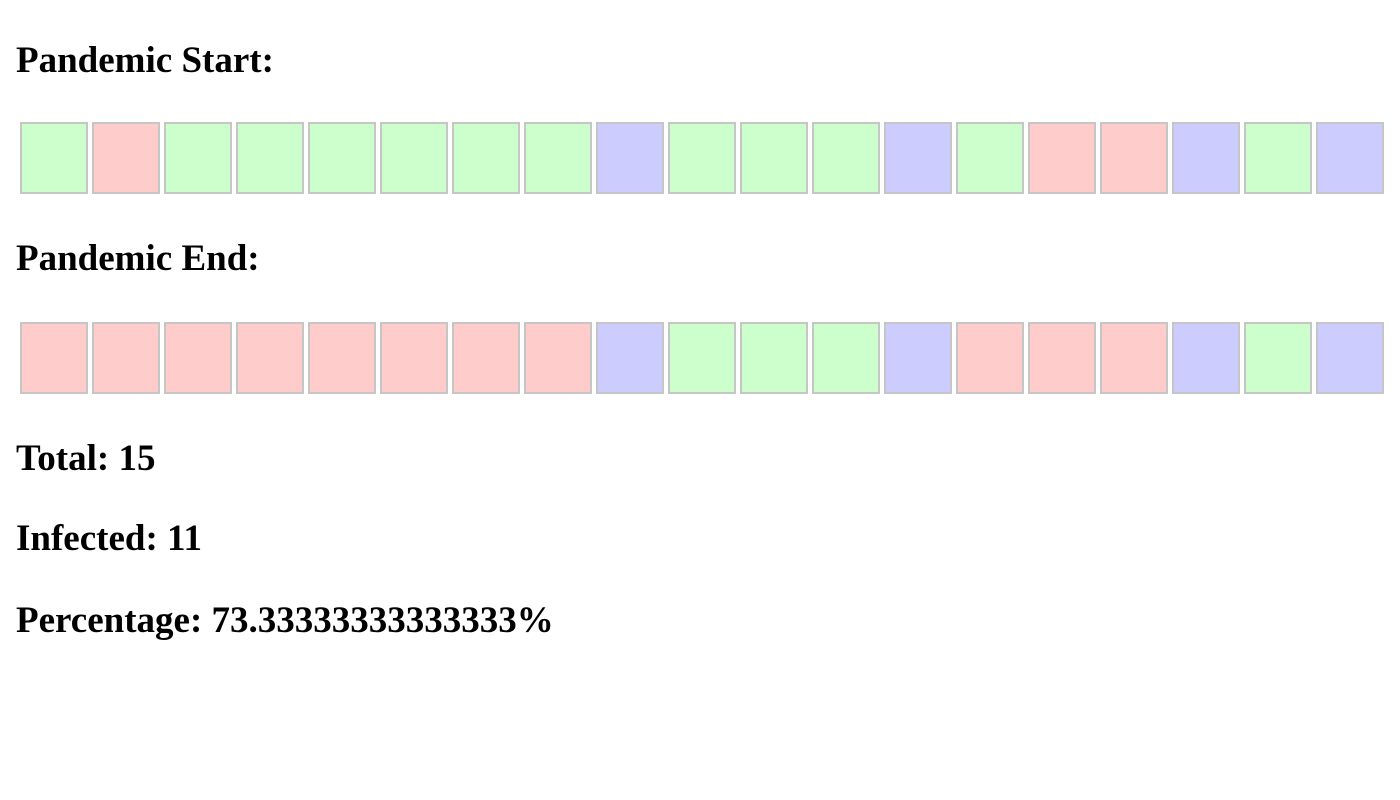 This screenshot has width=1400, height=800. I want to click on infected-stat: Infected: 11, so click(109, 538).